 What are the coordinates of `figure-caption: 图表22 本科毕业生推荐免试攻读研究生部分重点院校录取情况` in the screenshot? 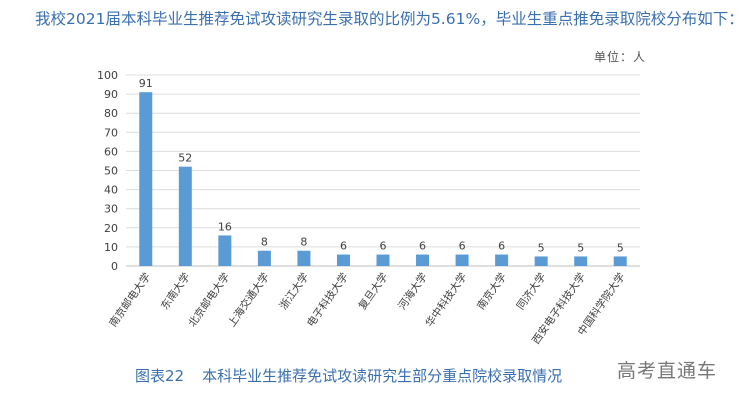 It's located at (348, 375).